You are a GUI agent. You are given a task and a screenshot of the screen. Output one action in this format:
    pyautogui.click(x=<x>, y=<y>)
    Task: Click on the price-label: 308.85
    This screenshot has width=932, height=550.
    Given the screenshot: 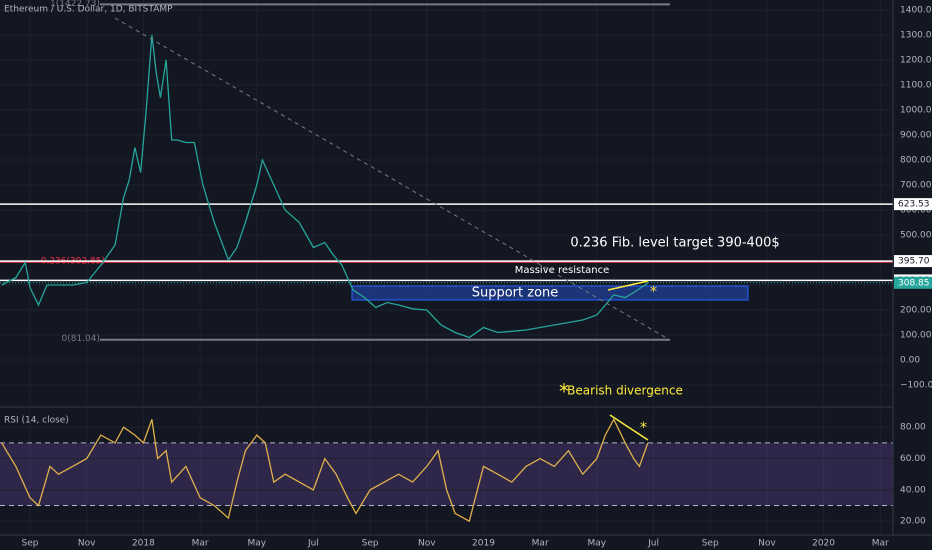 What is the action you would take?
    pyautogui.click(x=914, y=283)
    